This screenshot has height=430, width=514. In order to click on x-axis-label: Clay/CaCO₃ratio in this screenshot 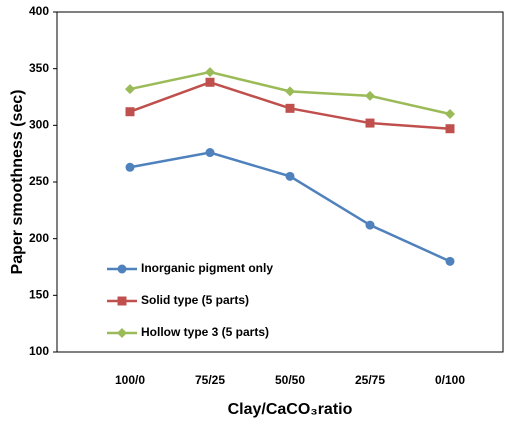, I will do `click(290, 409)`.